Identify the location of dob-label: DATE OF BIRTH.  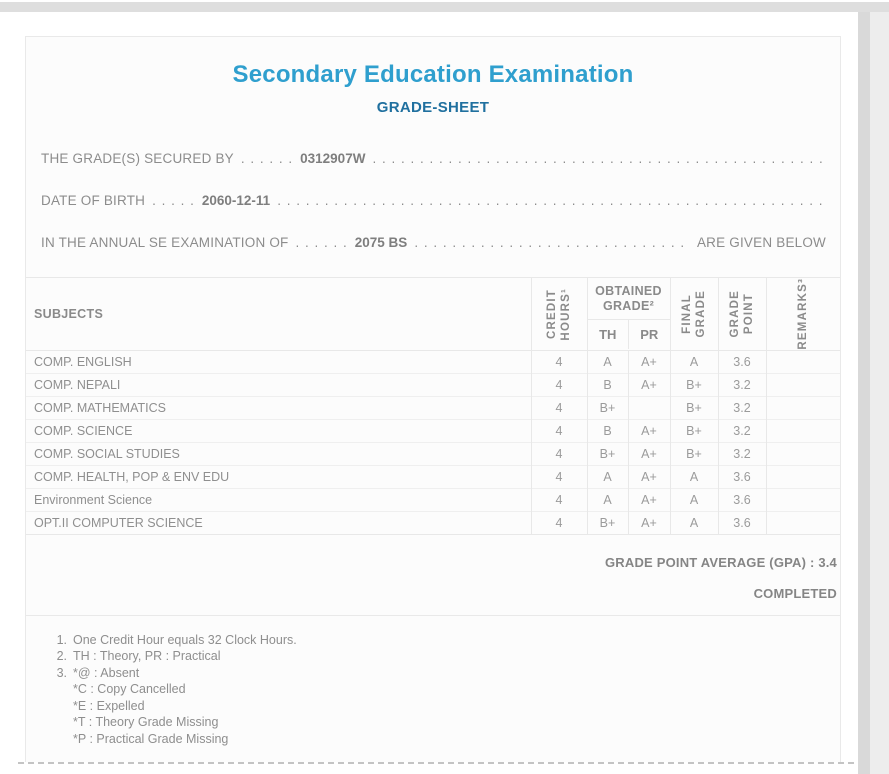
(93, 200).